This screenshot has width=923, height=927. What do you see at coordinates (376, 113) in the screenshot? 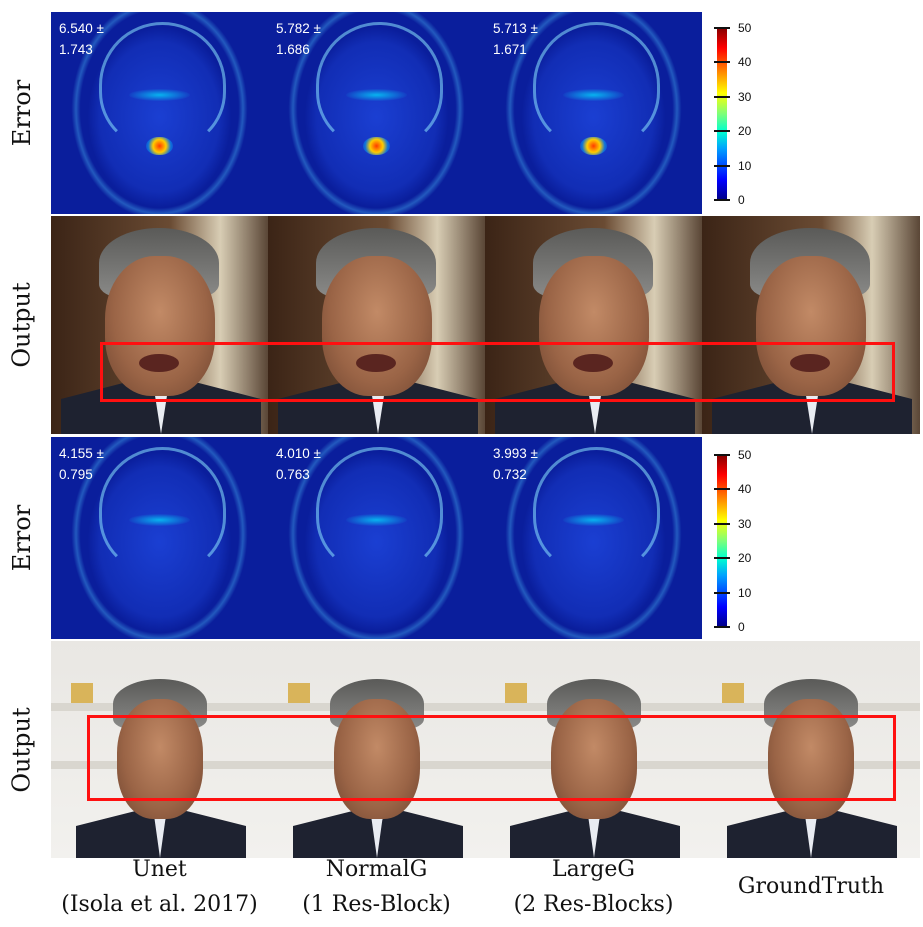
I see `error-map-normalg-1: 5.782 ±1.686` at bounding box center [376, 113].